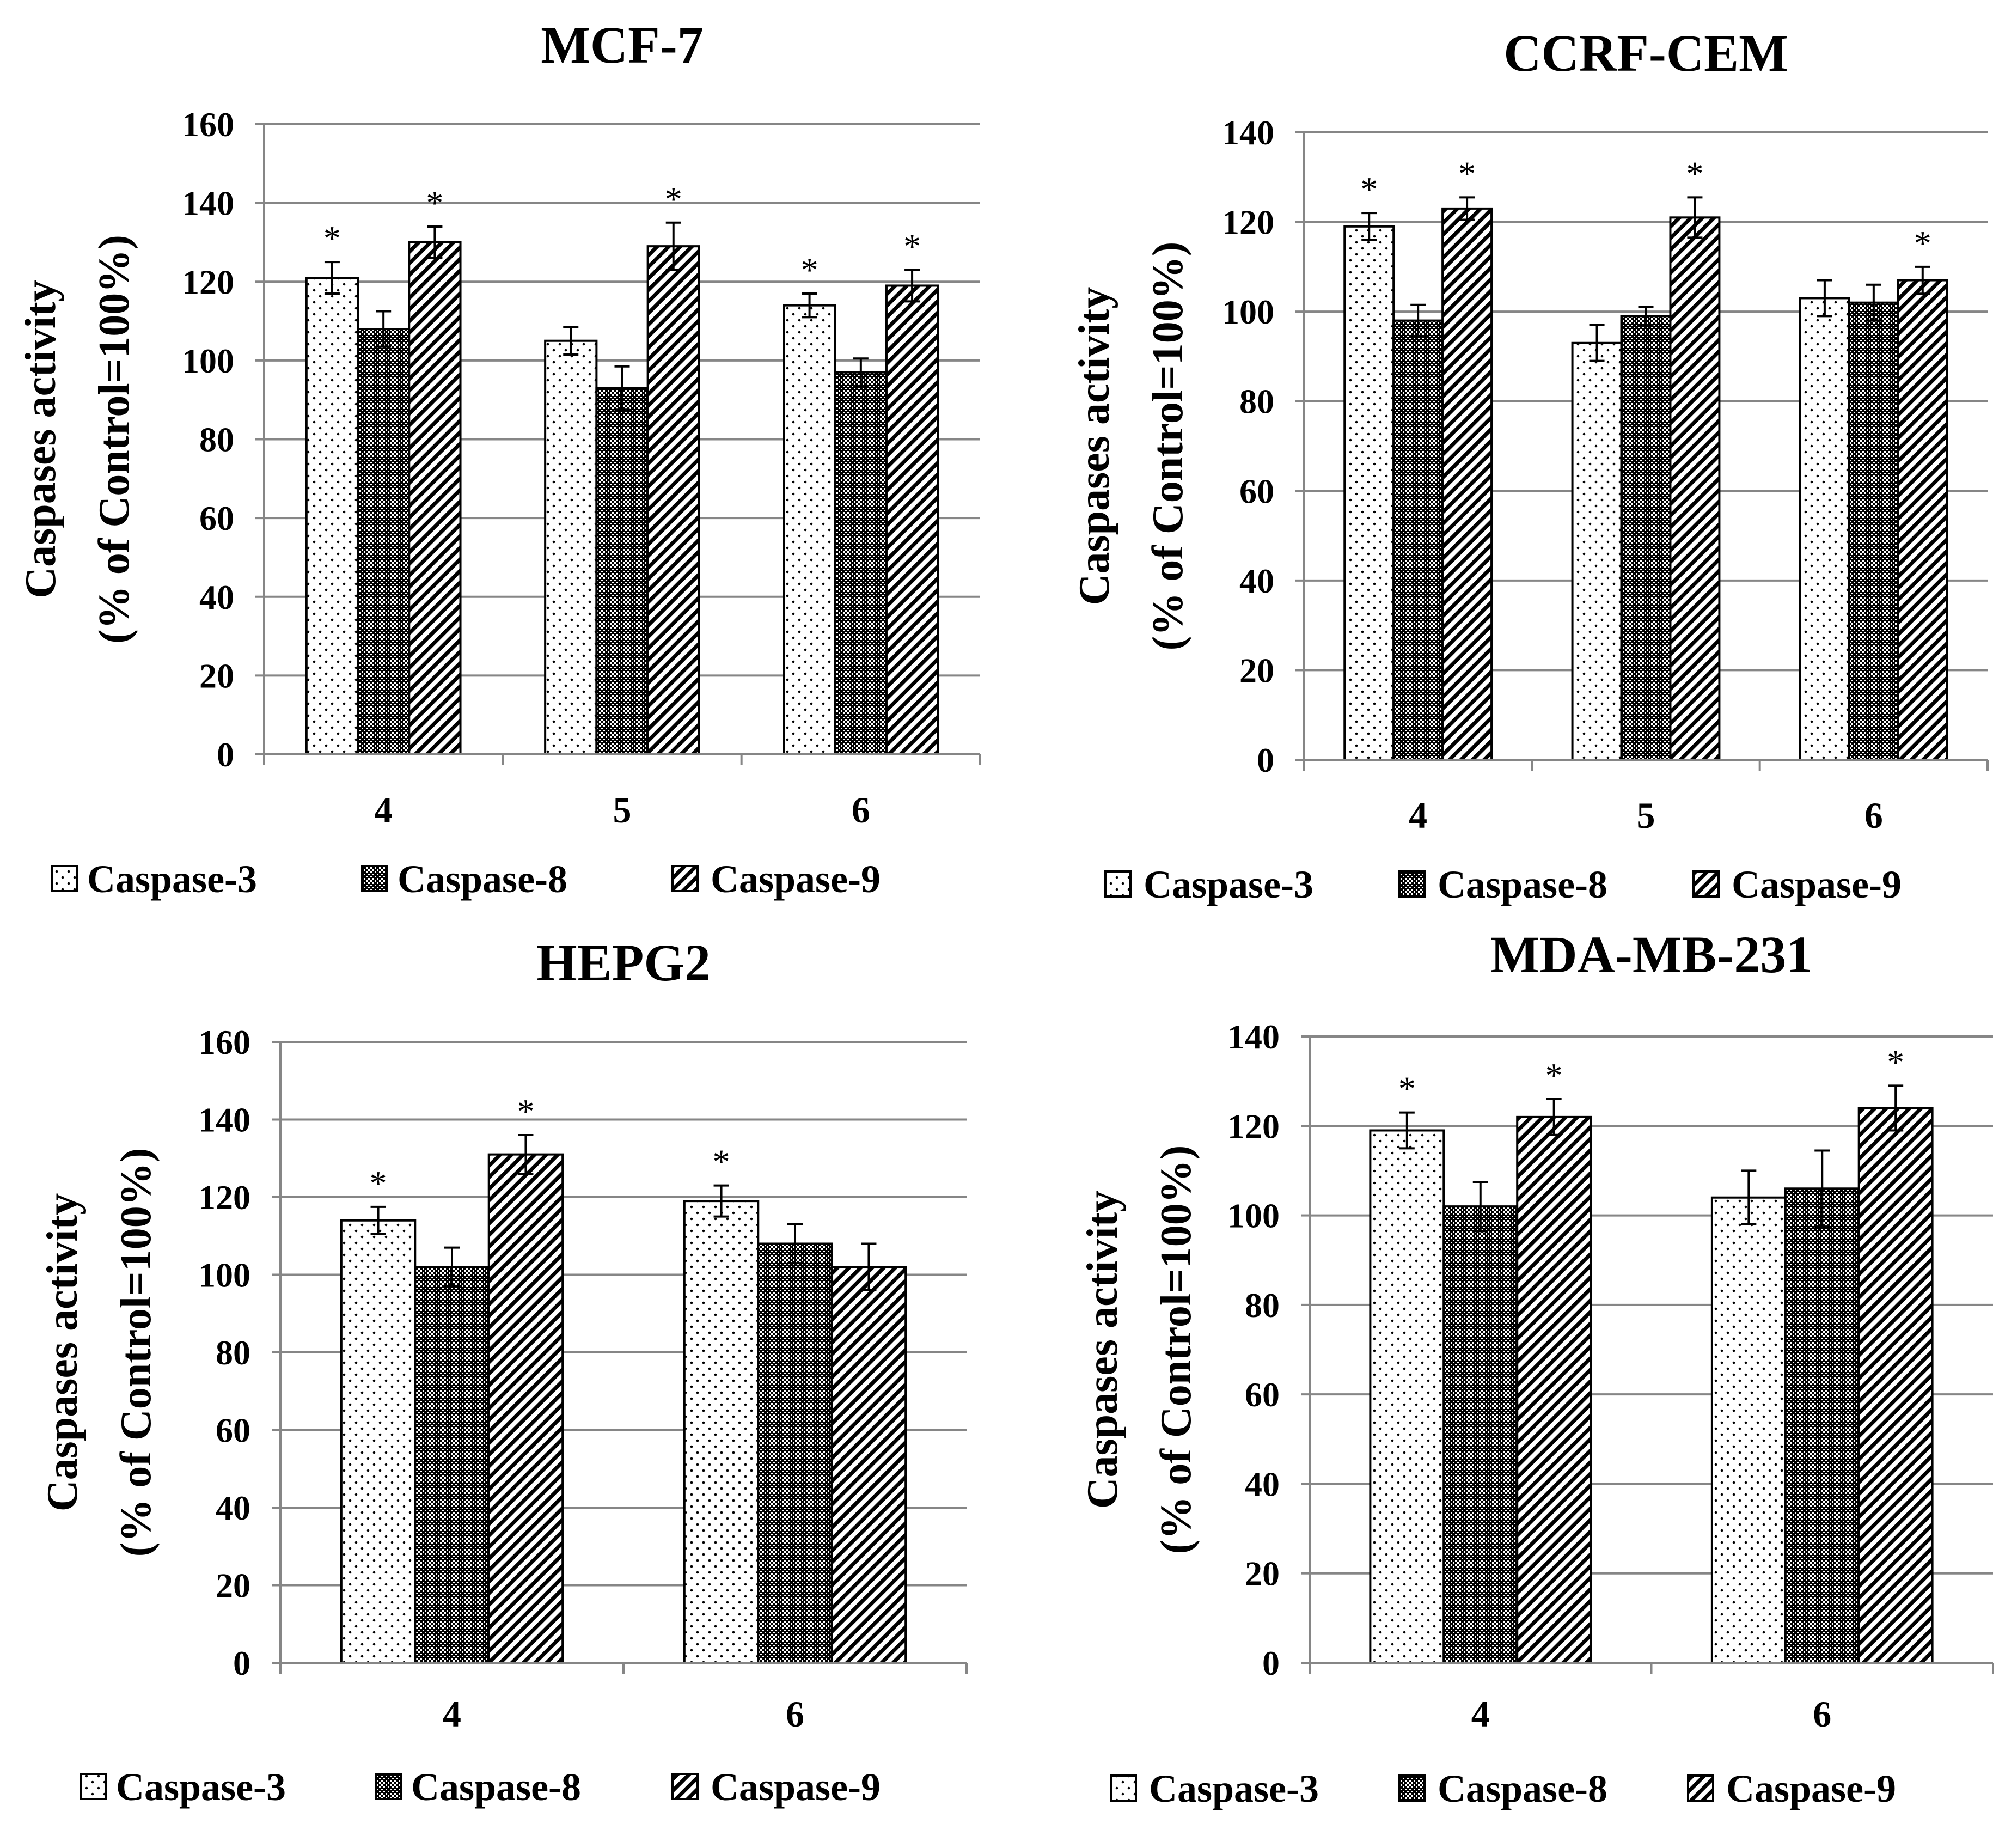 Image resolution: width=1999 pixels, height=1848 pixels. Describe the element at coordinates (622, 45) in the screenshot. I see `chart-title: MCF-7` at that location.